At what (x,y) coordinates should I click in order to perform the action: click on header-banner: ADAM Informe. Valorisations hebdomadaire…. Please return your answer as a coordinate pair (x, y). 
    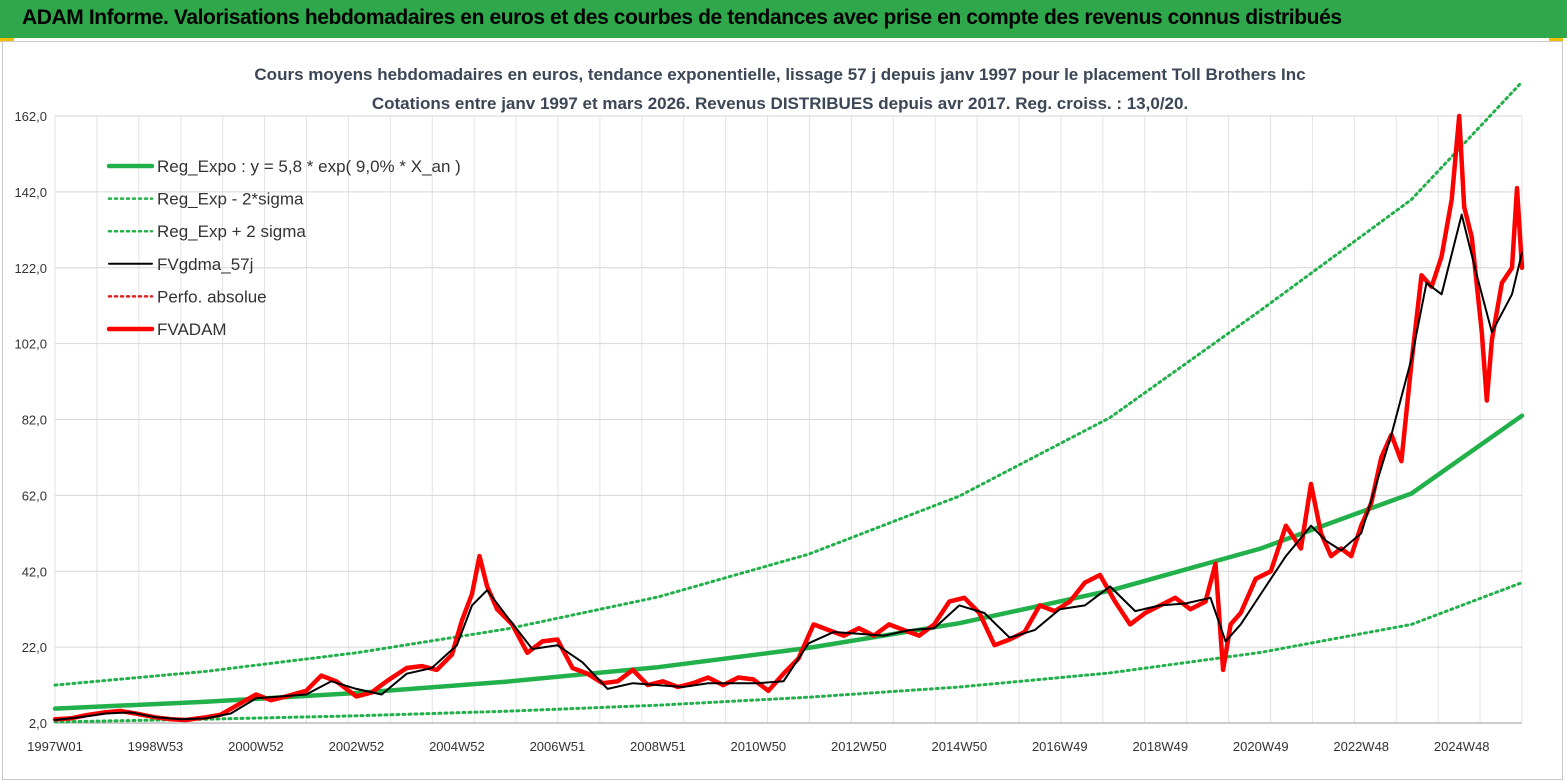
    Looking at the image, I should click on (783, 19).